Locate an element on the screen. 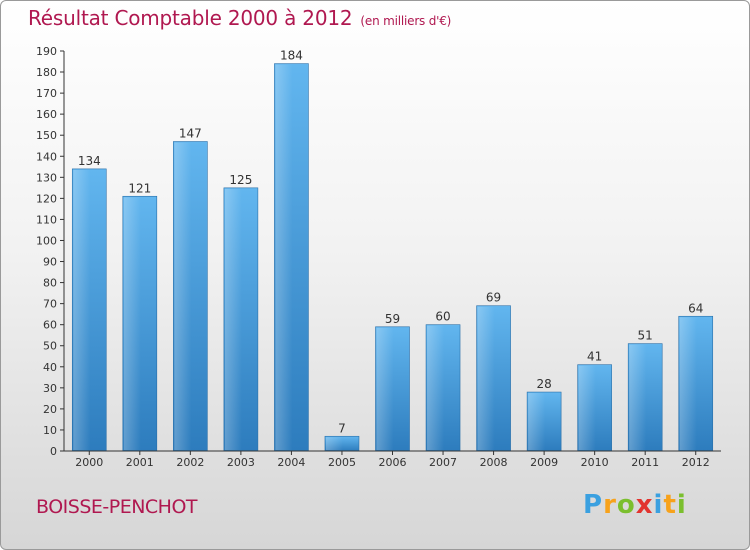 This screenshot has height=550, width=750. y-tick-label: 120 is located at coordinates (46, 198).